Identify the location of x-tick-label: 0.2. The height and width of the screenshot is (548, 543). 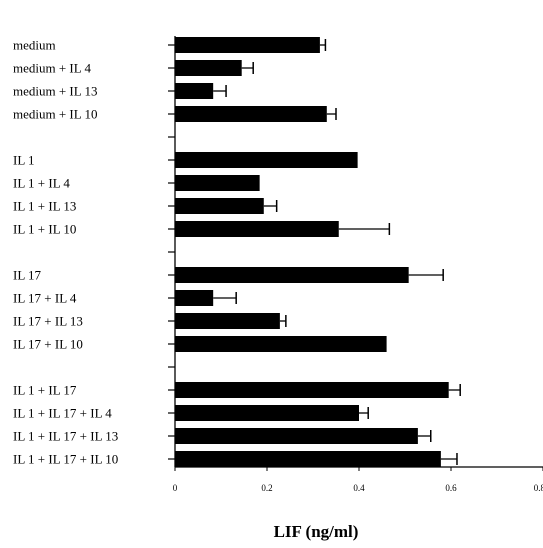
(266, 488).